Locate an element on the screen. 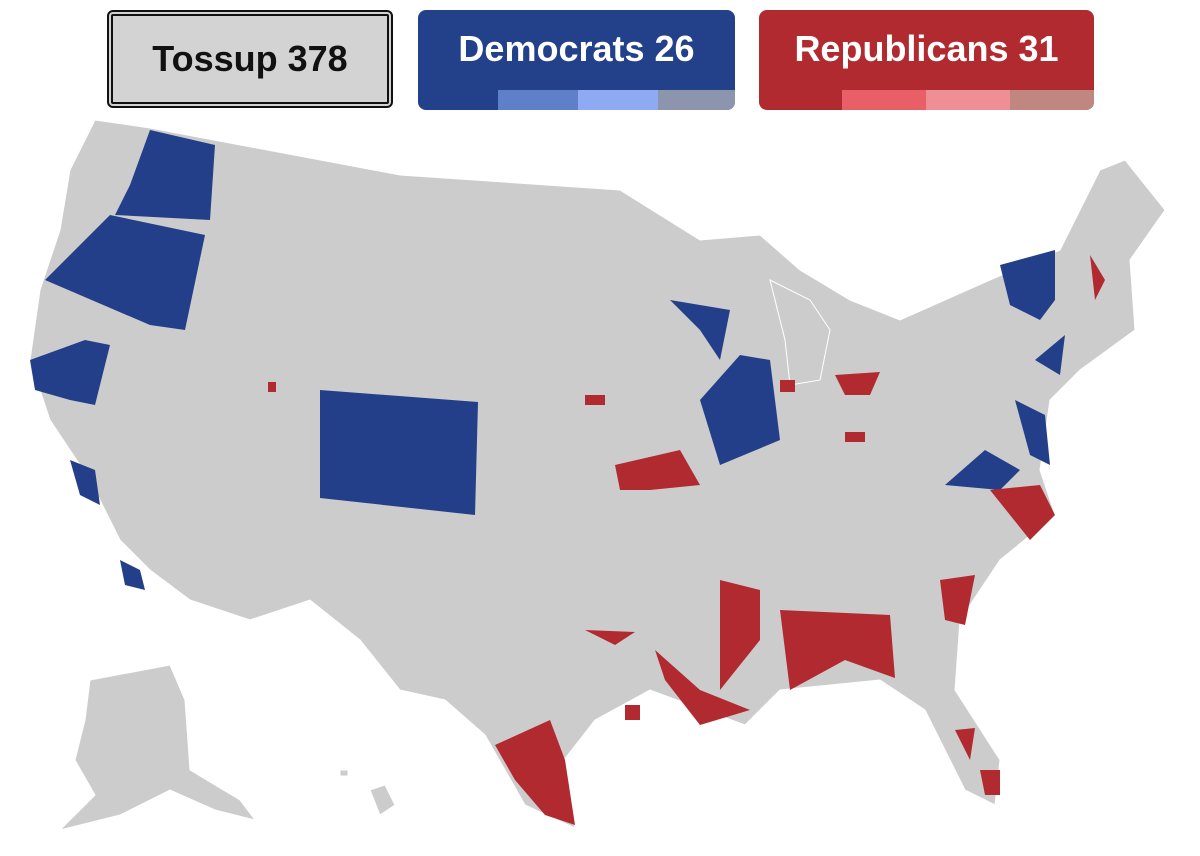 This screenshot has width=1200, height=856. alaska is located at coordinates (157, 747).